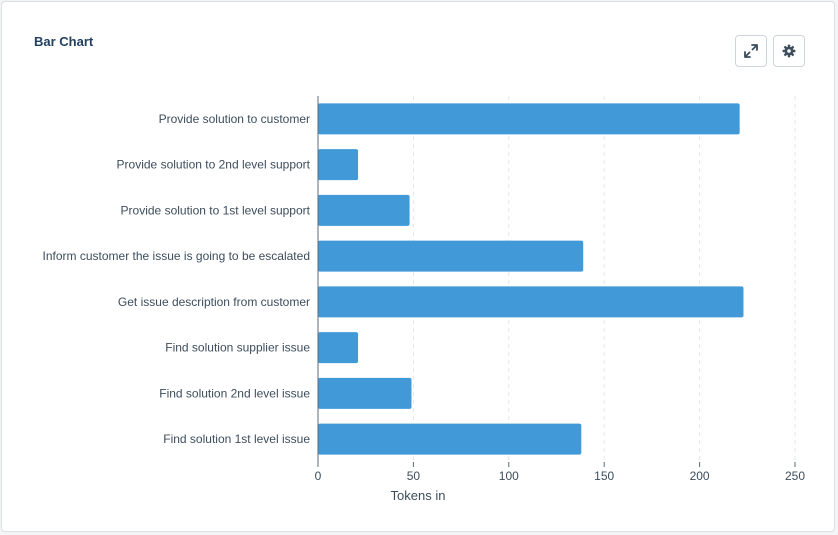  What do you see at coordinates (216, 210) in the screenshot?
I see `category-label: Provide solution to 1st level support` at bounding box center [216, 210].